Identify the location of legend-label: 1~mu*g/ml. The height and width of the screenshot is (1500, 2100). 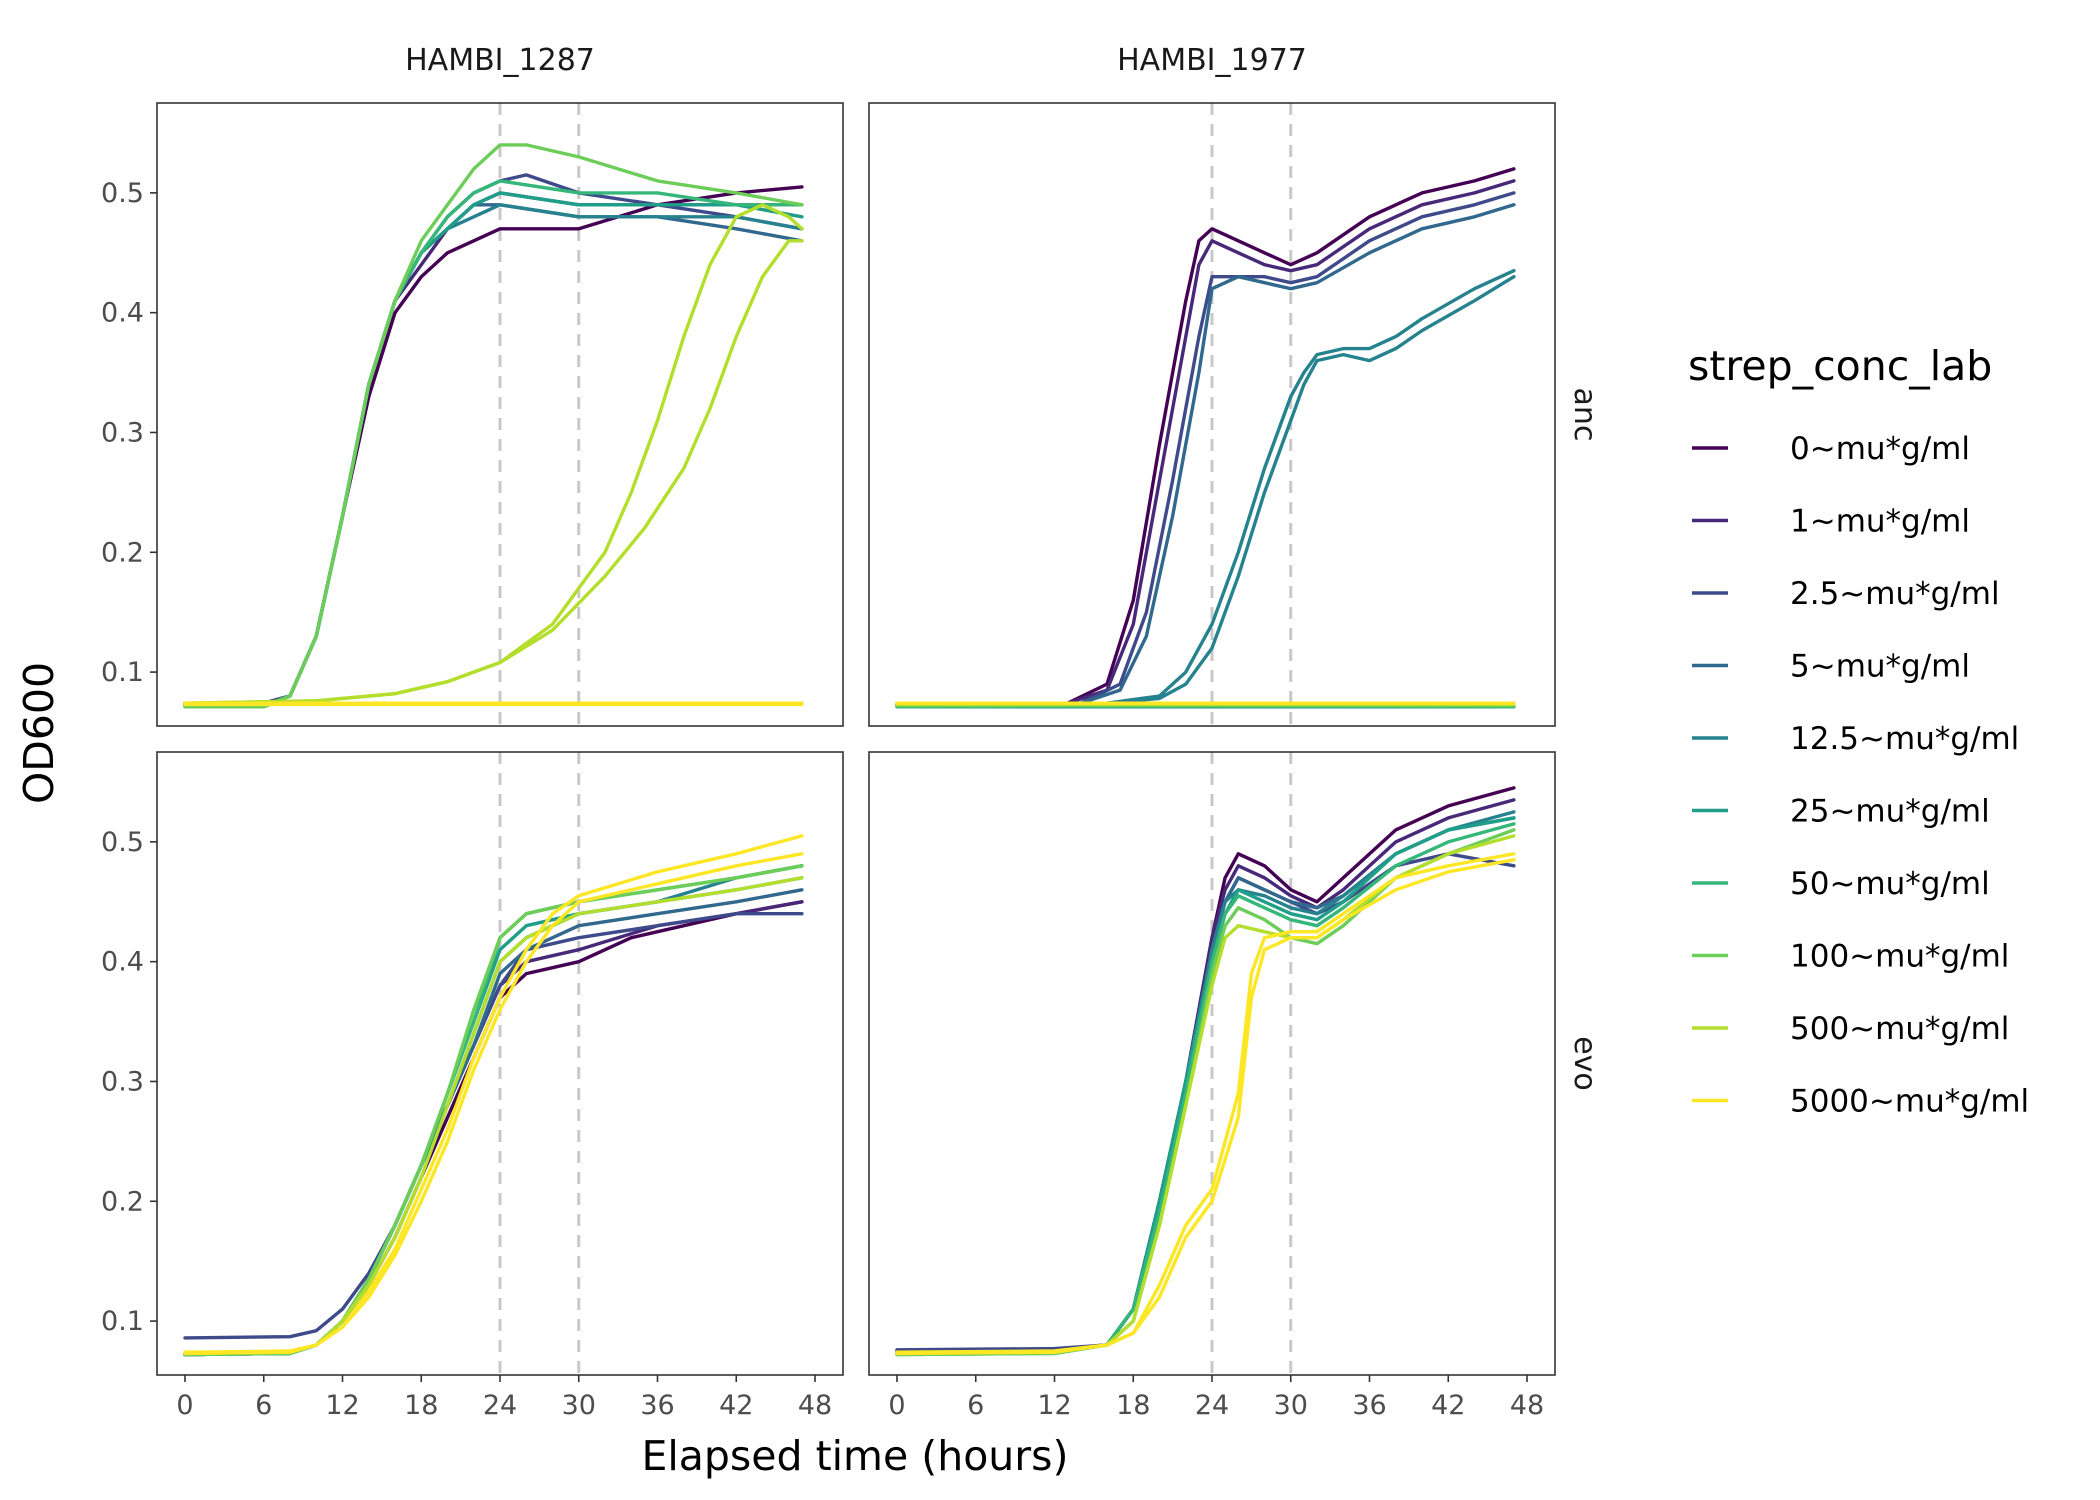
(1880, 522).